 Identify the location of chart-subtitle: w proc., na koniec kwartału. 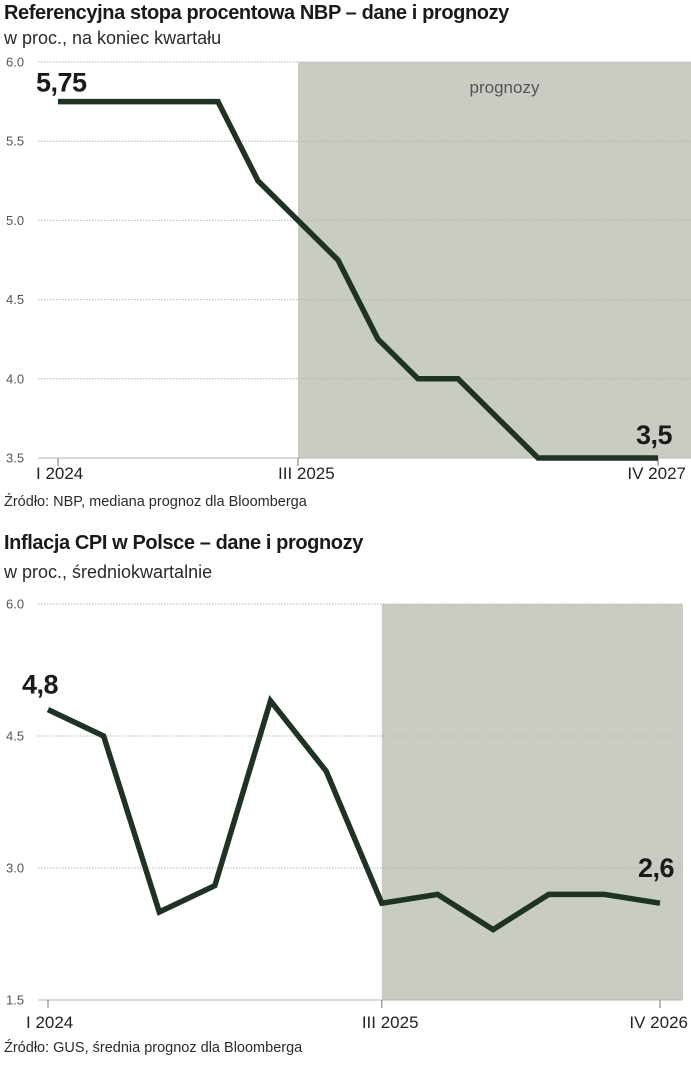
(113, 38).